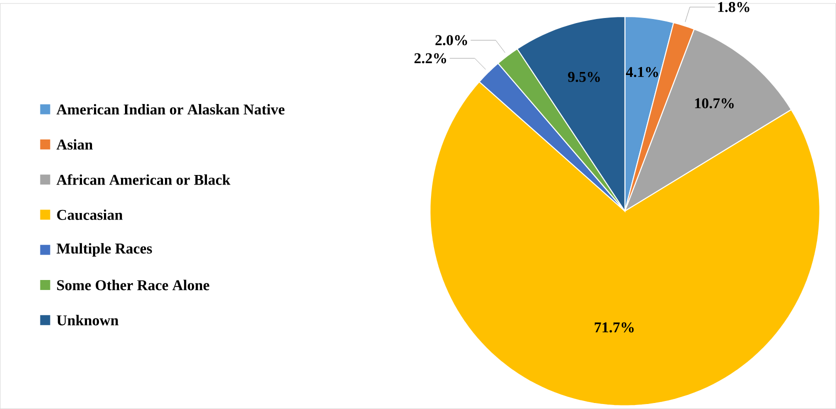  What do you see at coordinates (104, 250) in the screenshot?
I see `legend-label: Multiple Races` at bounding box center [104, 250].